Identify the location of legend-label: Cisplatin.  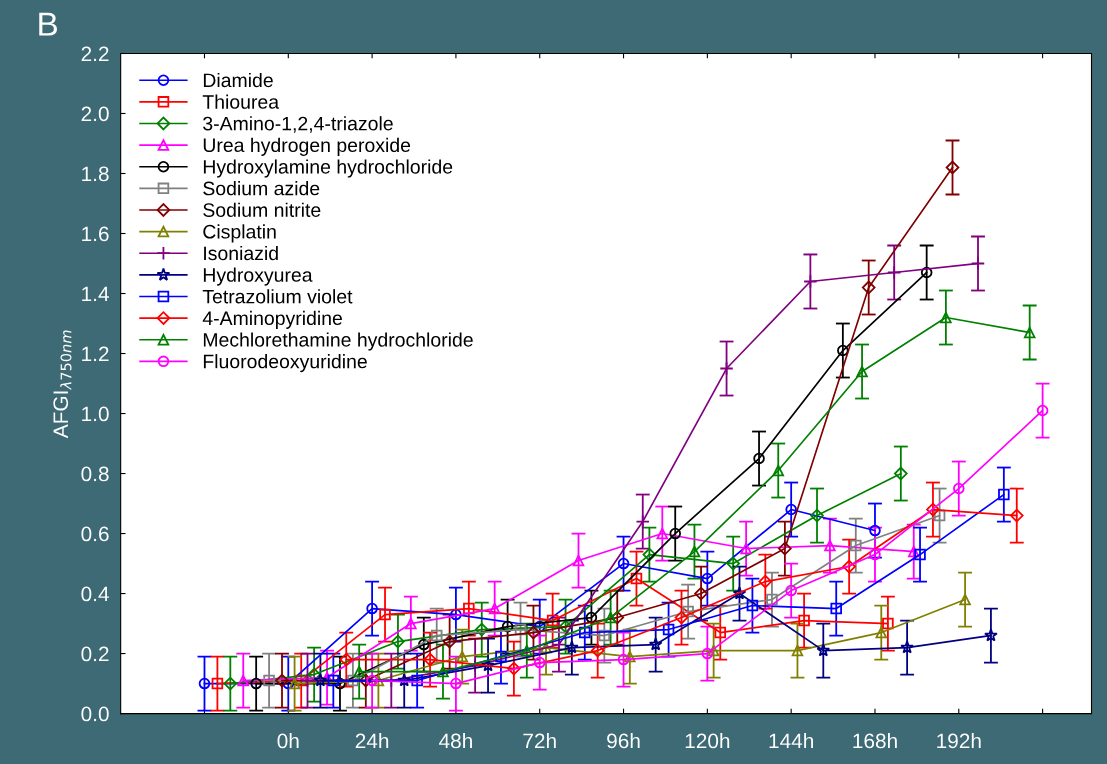
(239, 233).